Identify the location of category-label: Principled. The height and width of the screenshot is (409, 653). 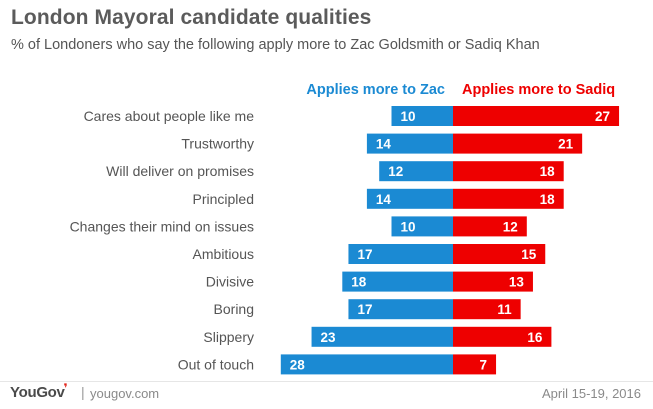
(223, 199).